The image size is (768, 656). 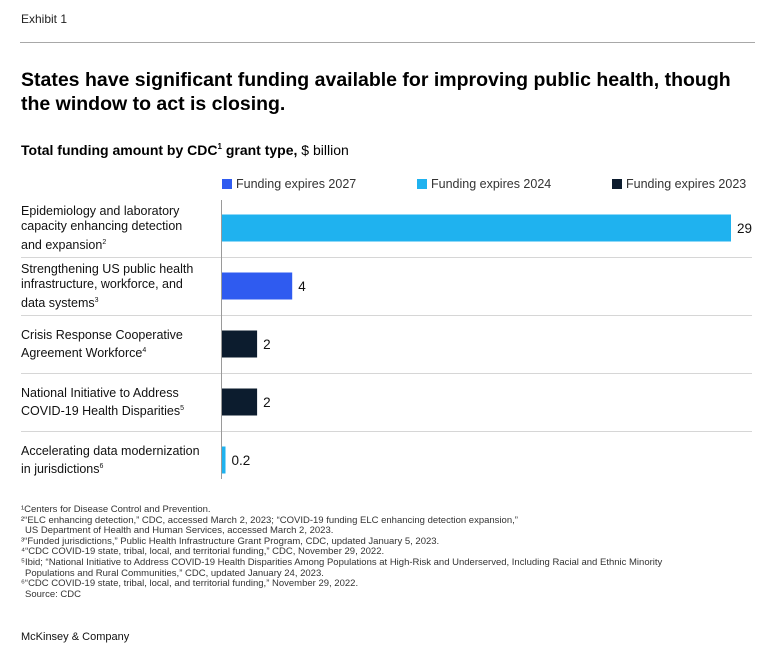 I want to click on category-label-line: Epidemiology and laboratory, so click(x=116, y=212).